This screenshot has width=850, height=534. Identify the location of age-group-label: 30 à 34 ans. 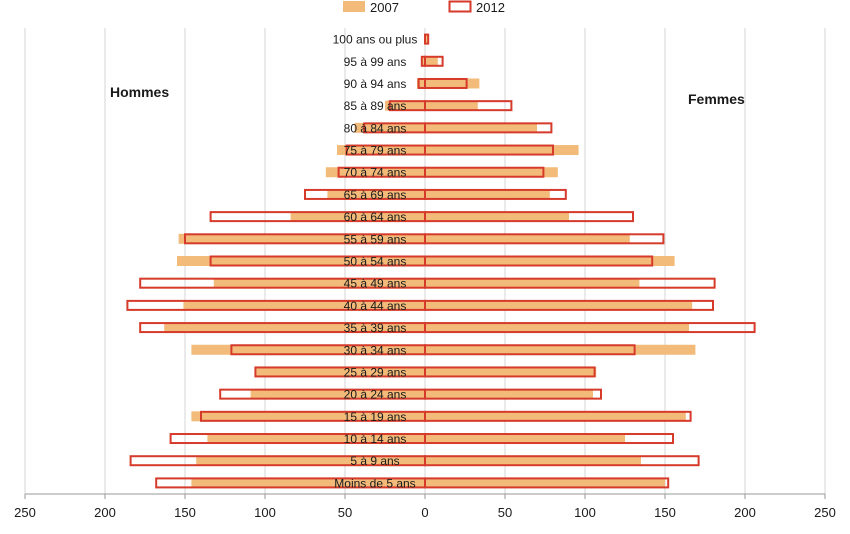
(375, 350).